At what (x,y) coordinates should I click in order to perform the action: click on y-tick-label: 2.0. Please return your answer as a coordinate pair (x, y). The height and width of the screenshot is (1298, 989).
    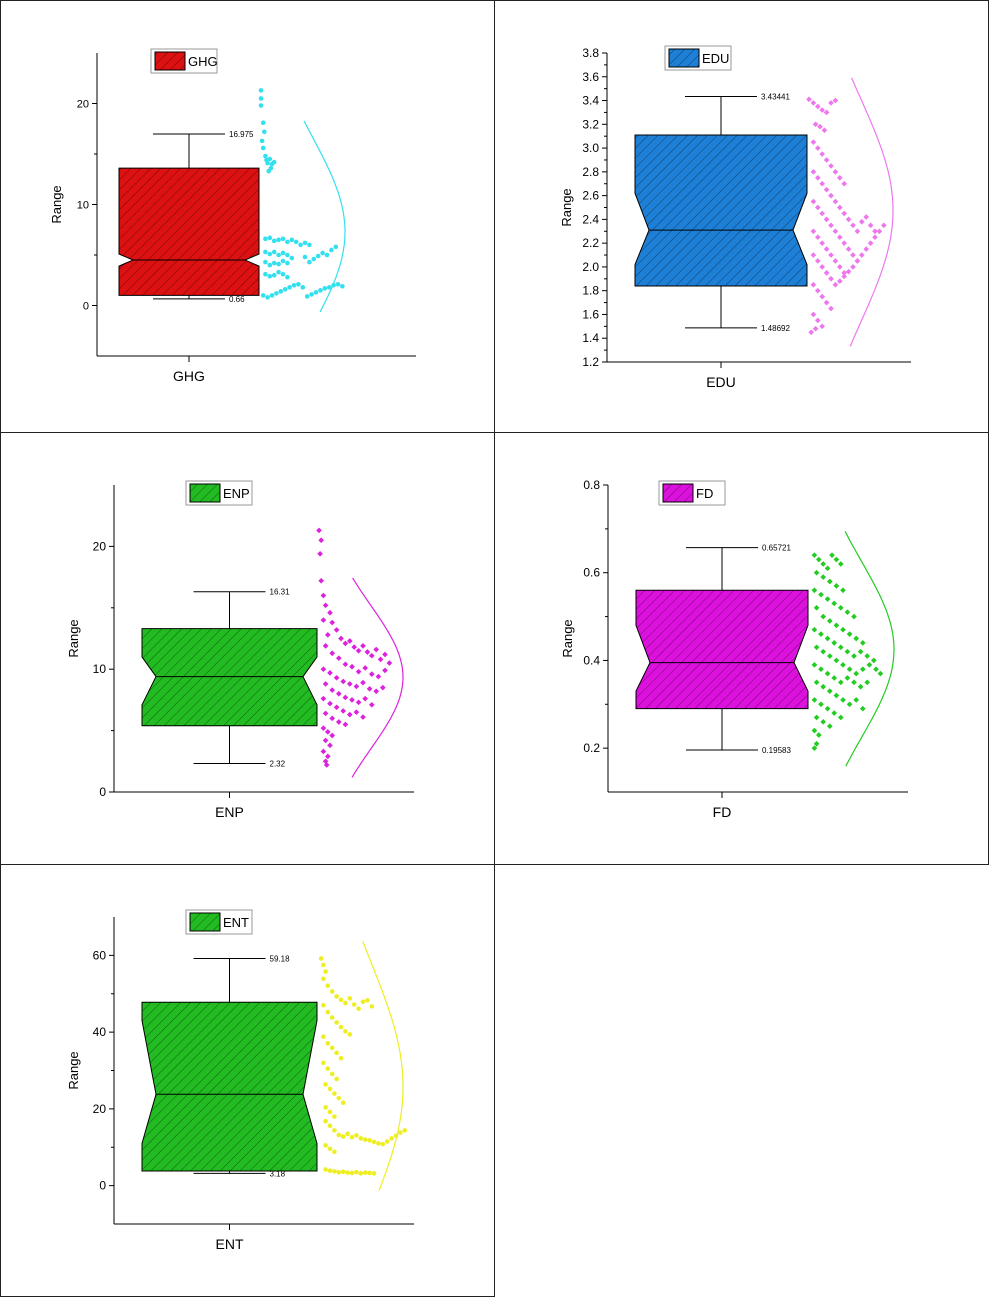
    Looking at the image, I should click on (590, 267).